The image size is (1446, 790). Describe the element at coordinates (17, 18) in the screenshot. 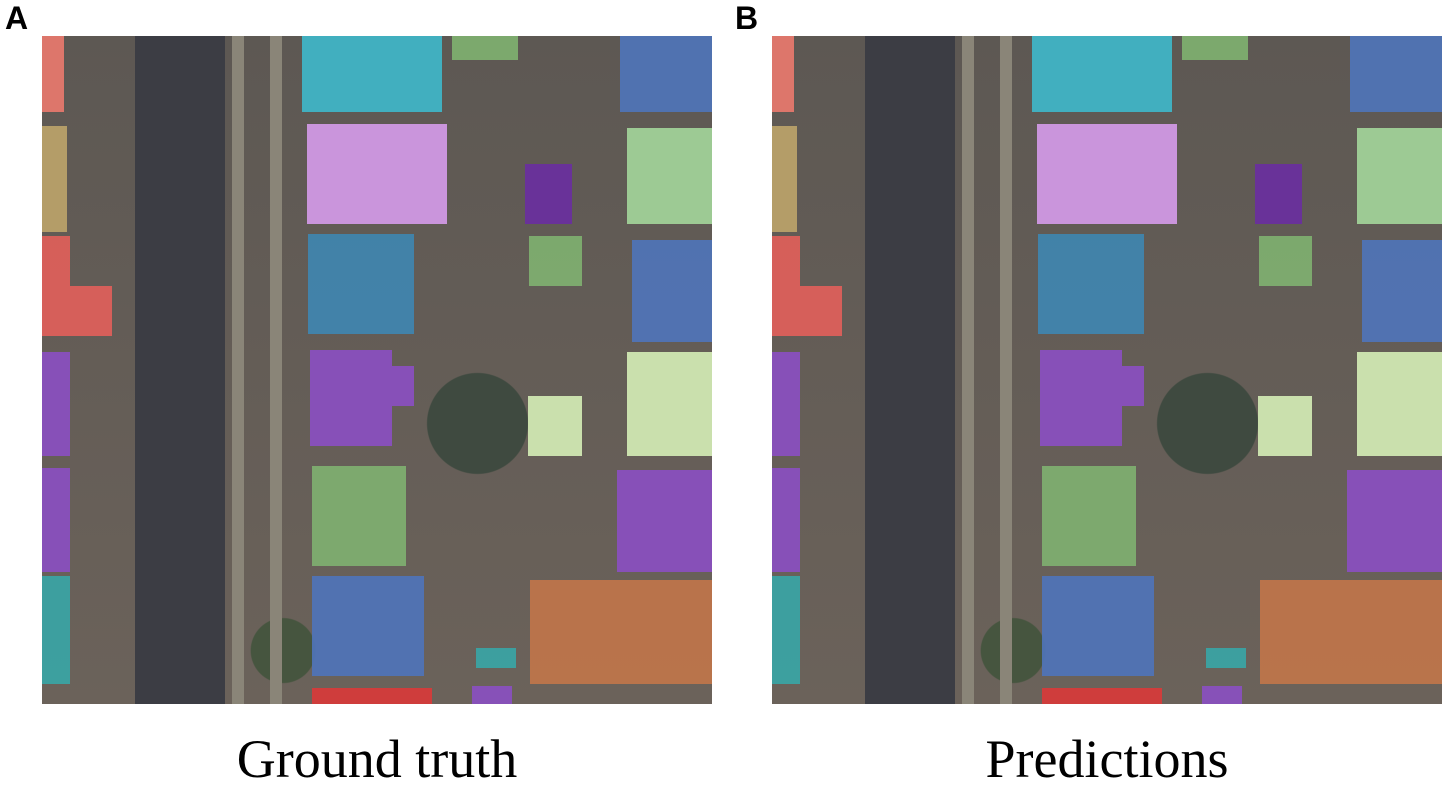

I see `panel-label-a: A` at that location.